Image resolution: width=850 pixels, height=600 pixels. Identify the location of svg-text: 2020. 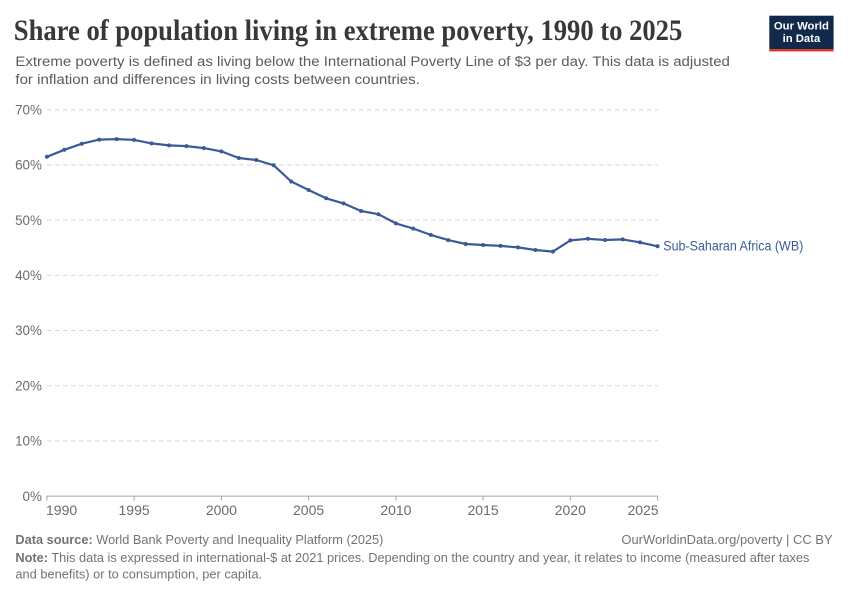
(570, 510).